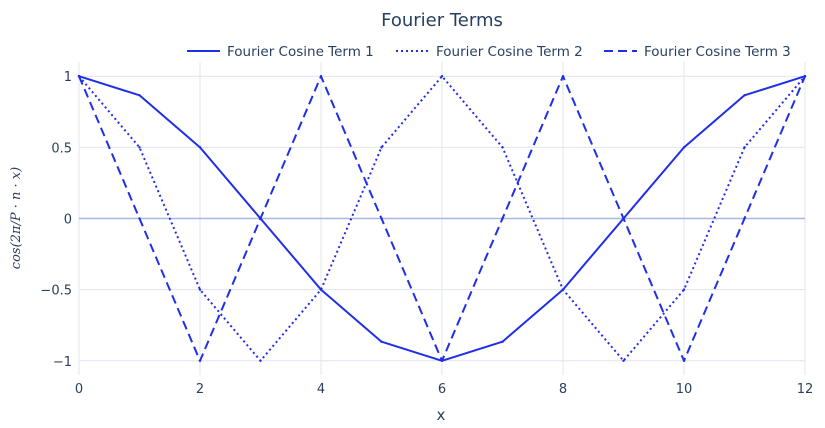 Image resolution: width=825 pixels, height=428 pixels. Describe the element at coordinates (62, 362) in the screenshot. I see `y-tick-label: −1` at that location.